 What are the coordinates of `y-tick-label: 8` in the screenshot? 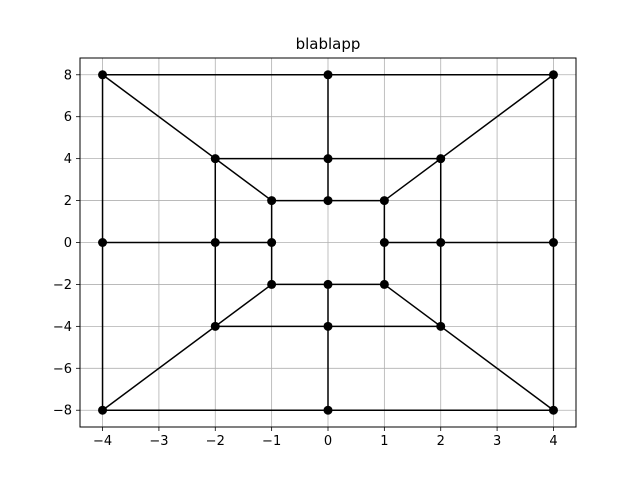 It's located at (68, 75).